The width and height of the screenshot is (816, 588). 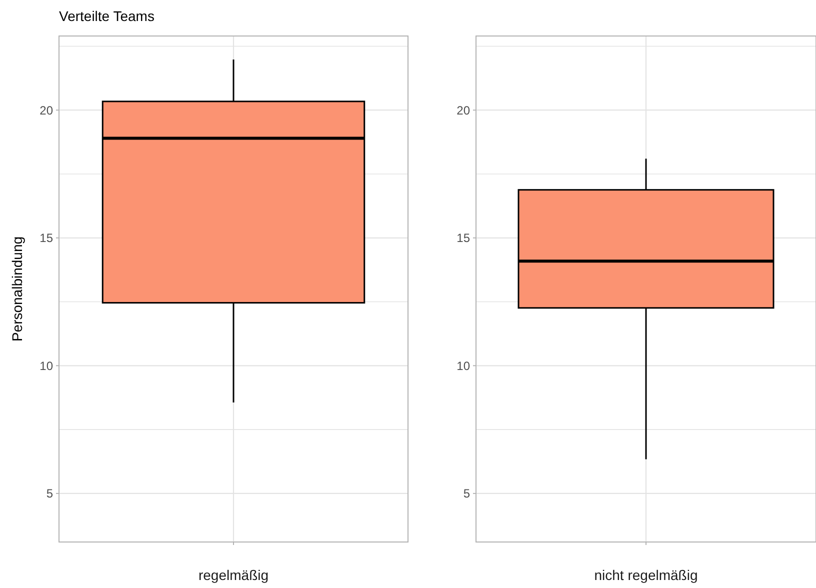 I want to click on chart-title: Verteilte Teams, so click(x=106, y=16).